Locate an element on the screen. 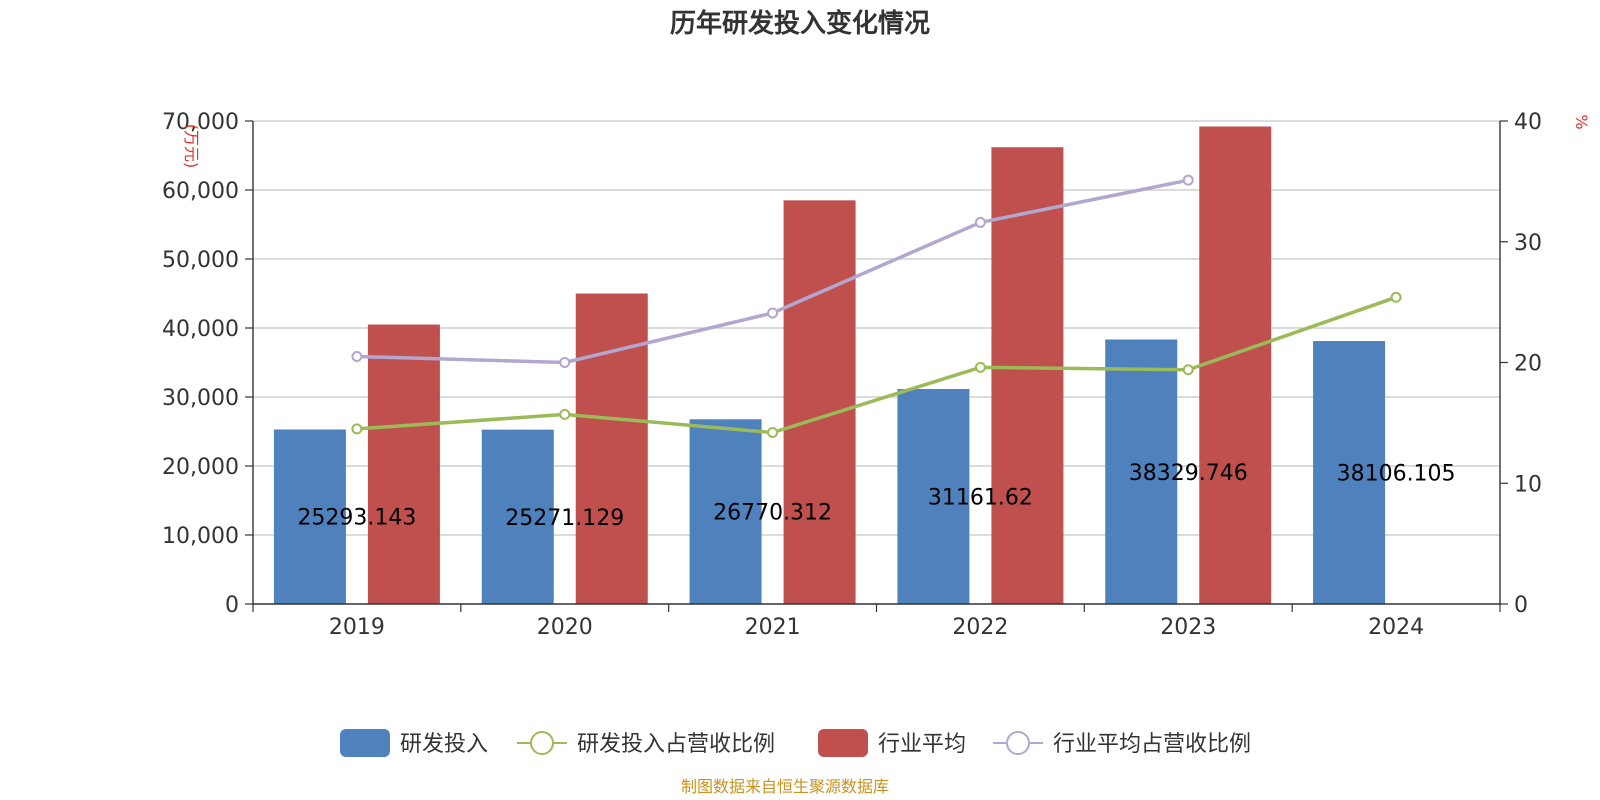 This screenshot has height=800, width=1600. left-axis-tick-label: 20,000 is located at coordinates (200, 467).